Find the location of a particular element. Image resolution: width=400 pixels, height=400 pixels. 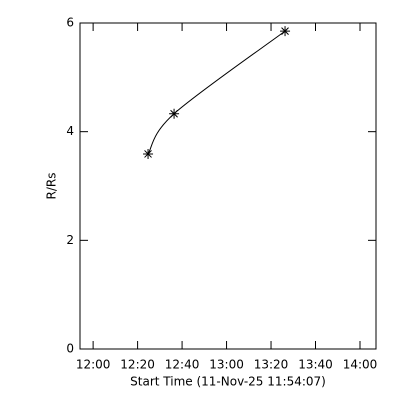

y-axis-label: R/Rs is located at coordinates (52, 186).